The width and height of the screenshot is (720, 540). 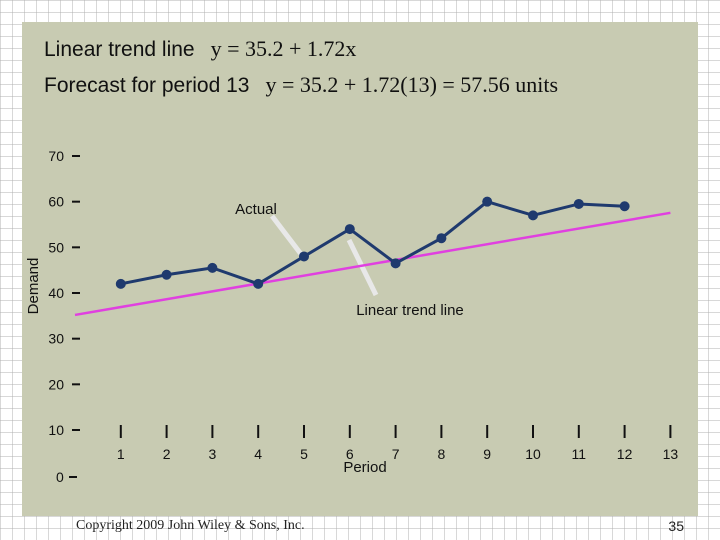 What do you see at coordinates (442, 454) in the screenshot?
I see `x-tick-label: 8` at bounding box center [442, 454].